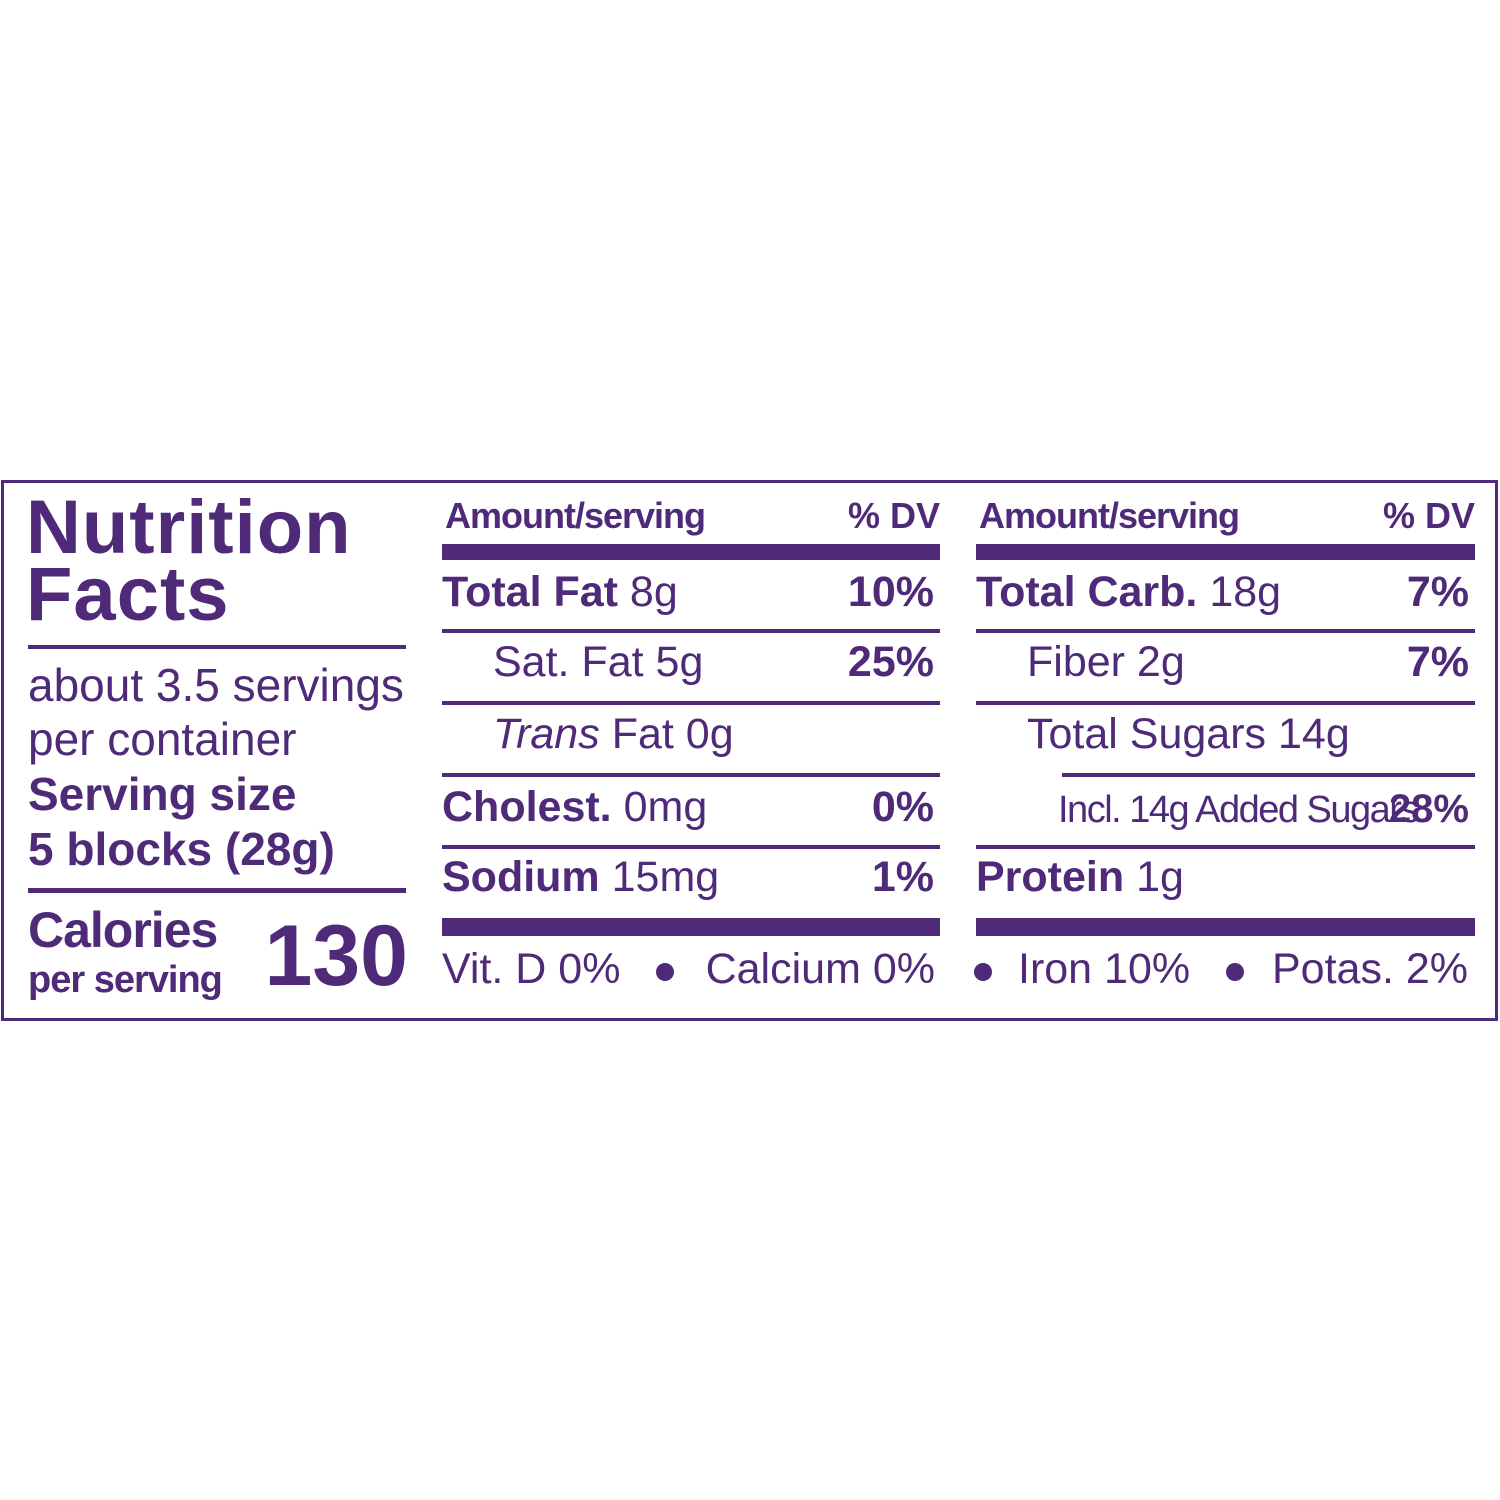  Describe the element at coordinates (653, 592) in the screenshot. I see `text: 8g` at that location.